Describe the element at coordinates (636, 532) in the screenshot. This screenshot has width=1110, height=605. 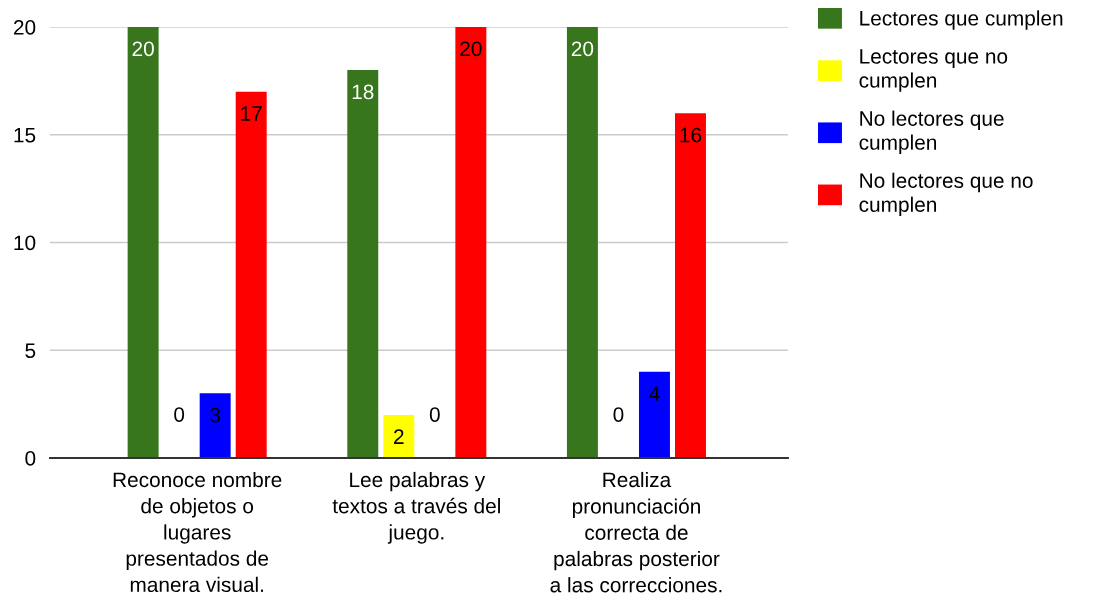
I see `x-tick-label: Realiza pronunciación correcta de palabras posterior a las correcciones.` at that location.